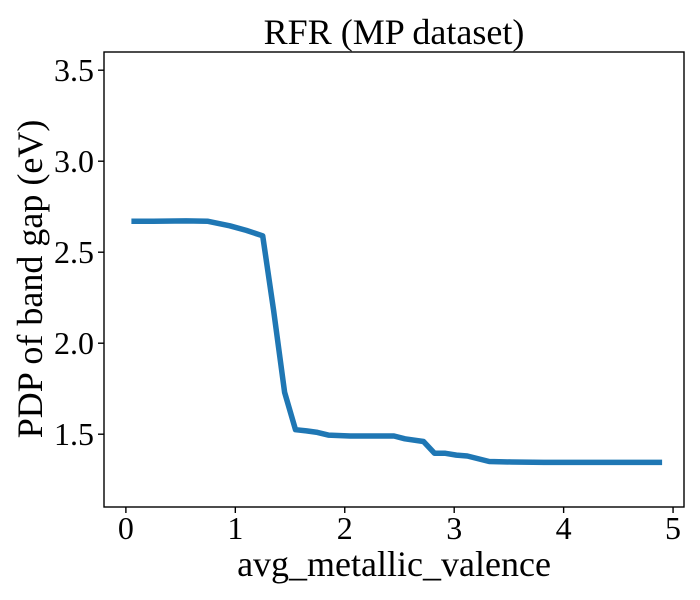 The height and width of the screenshot is (600, 700). I want to click on x-axis-ticks: 0 1 2 3 4 5, so click(399, 526).